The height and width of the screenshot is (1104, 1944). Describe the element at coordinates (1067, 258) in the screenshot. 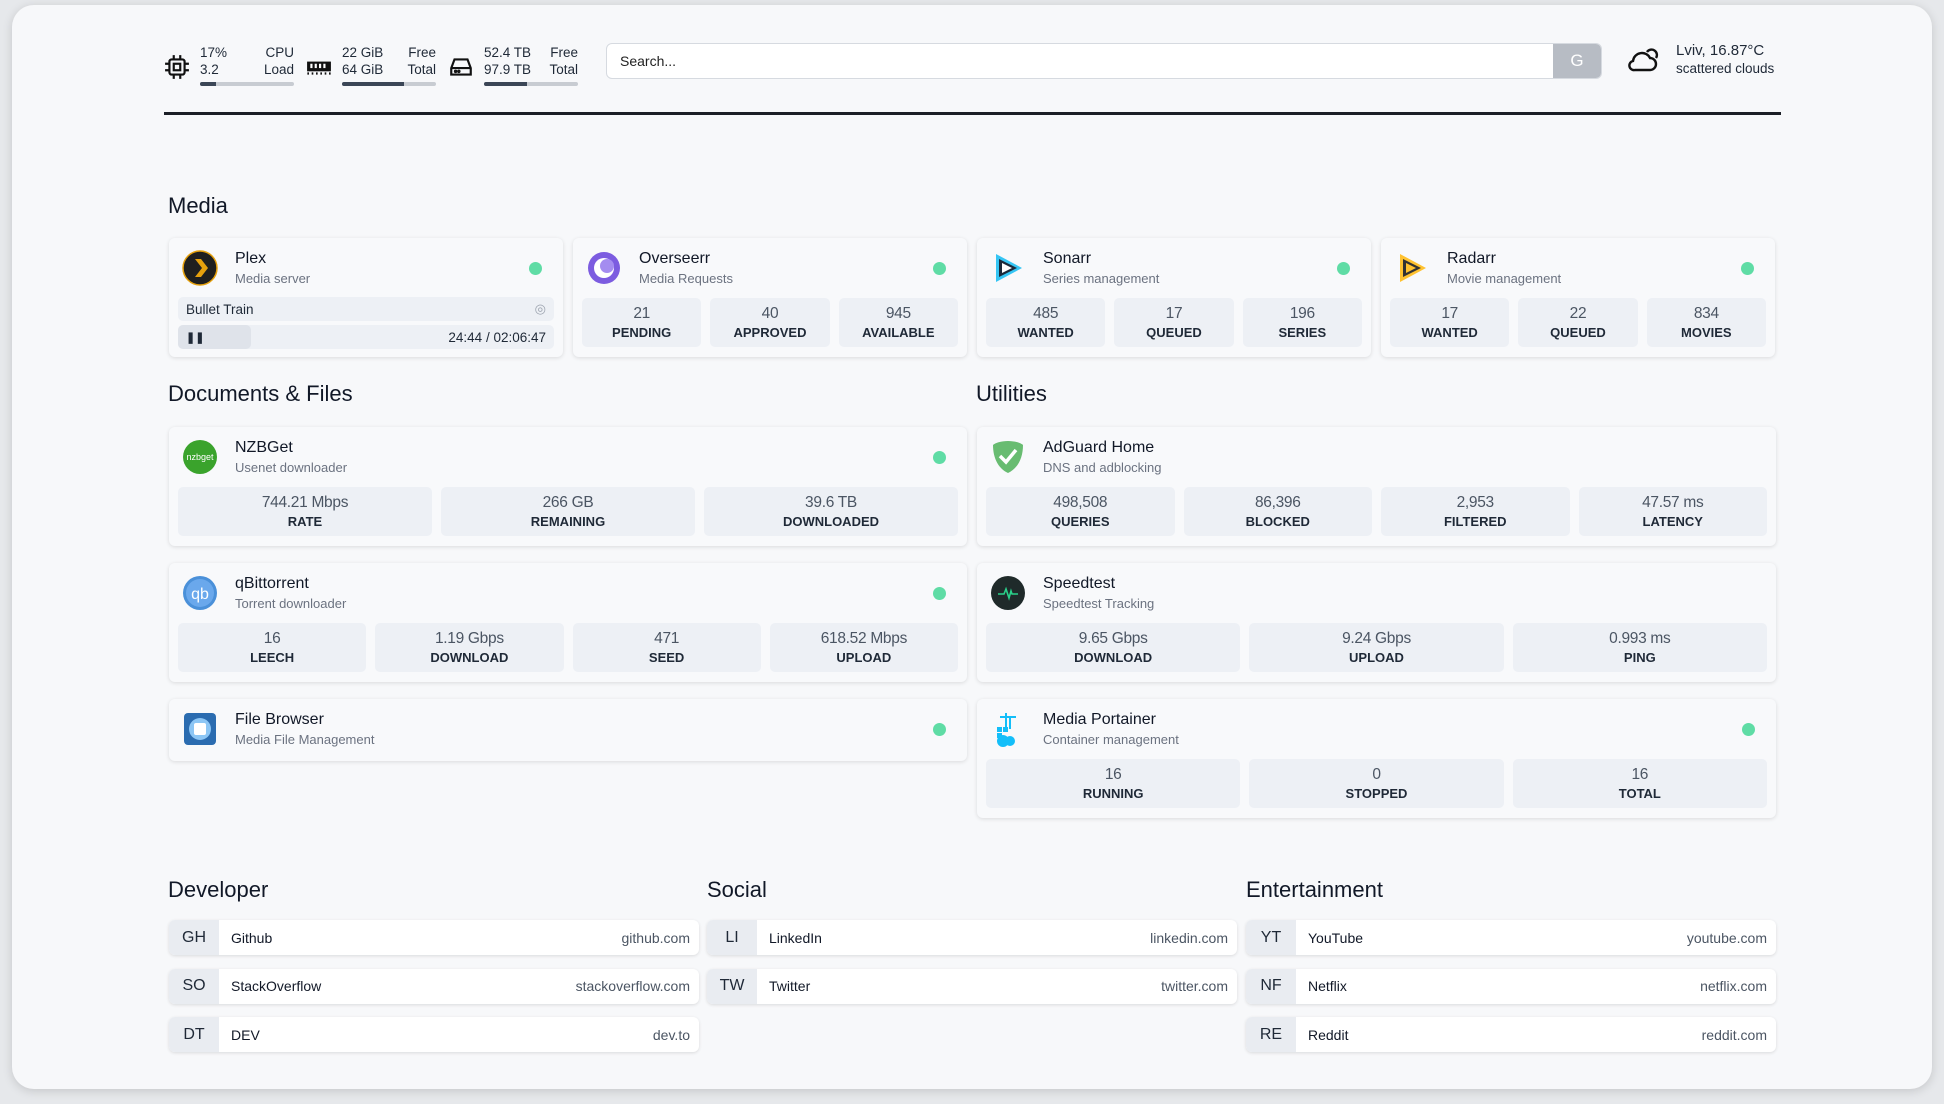

I see `service-name: Sonarr` at that location.